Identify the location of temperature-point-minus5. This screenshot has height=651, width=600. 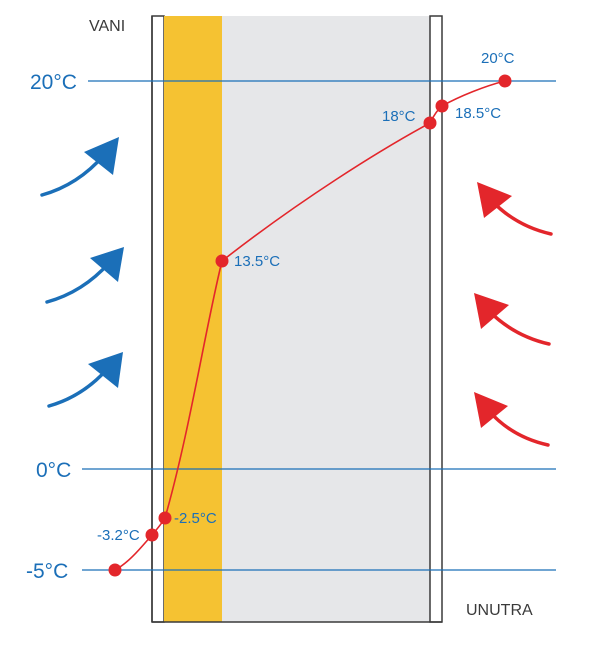
(115, 570).